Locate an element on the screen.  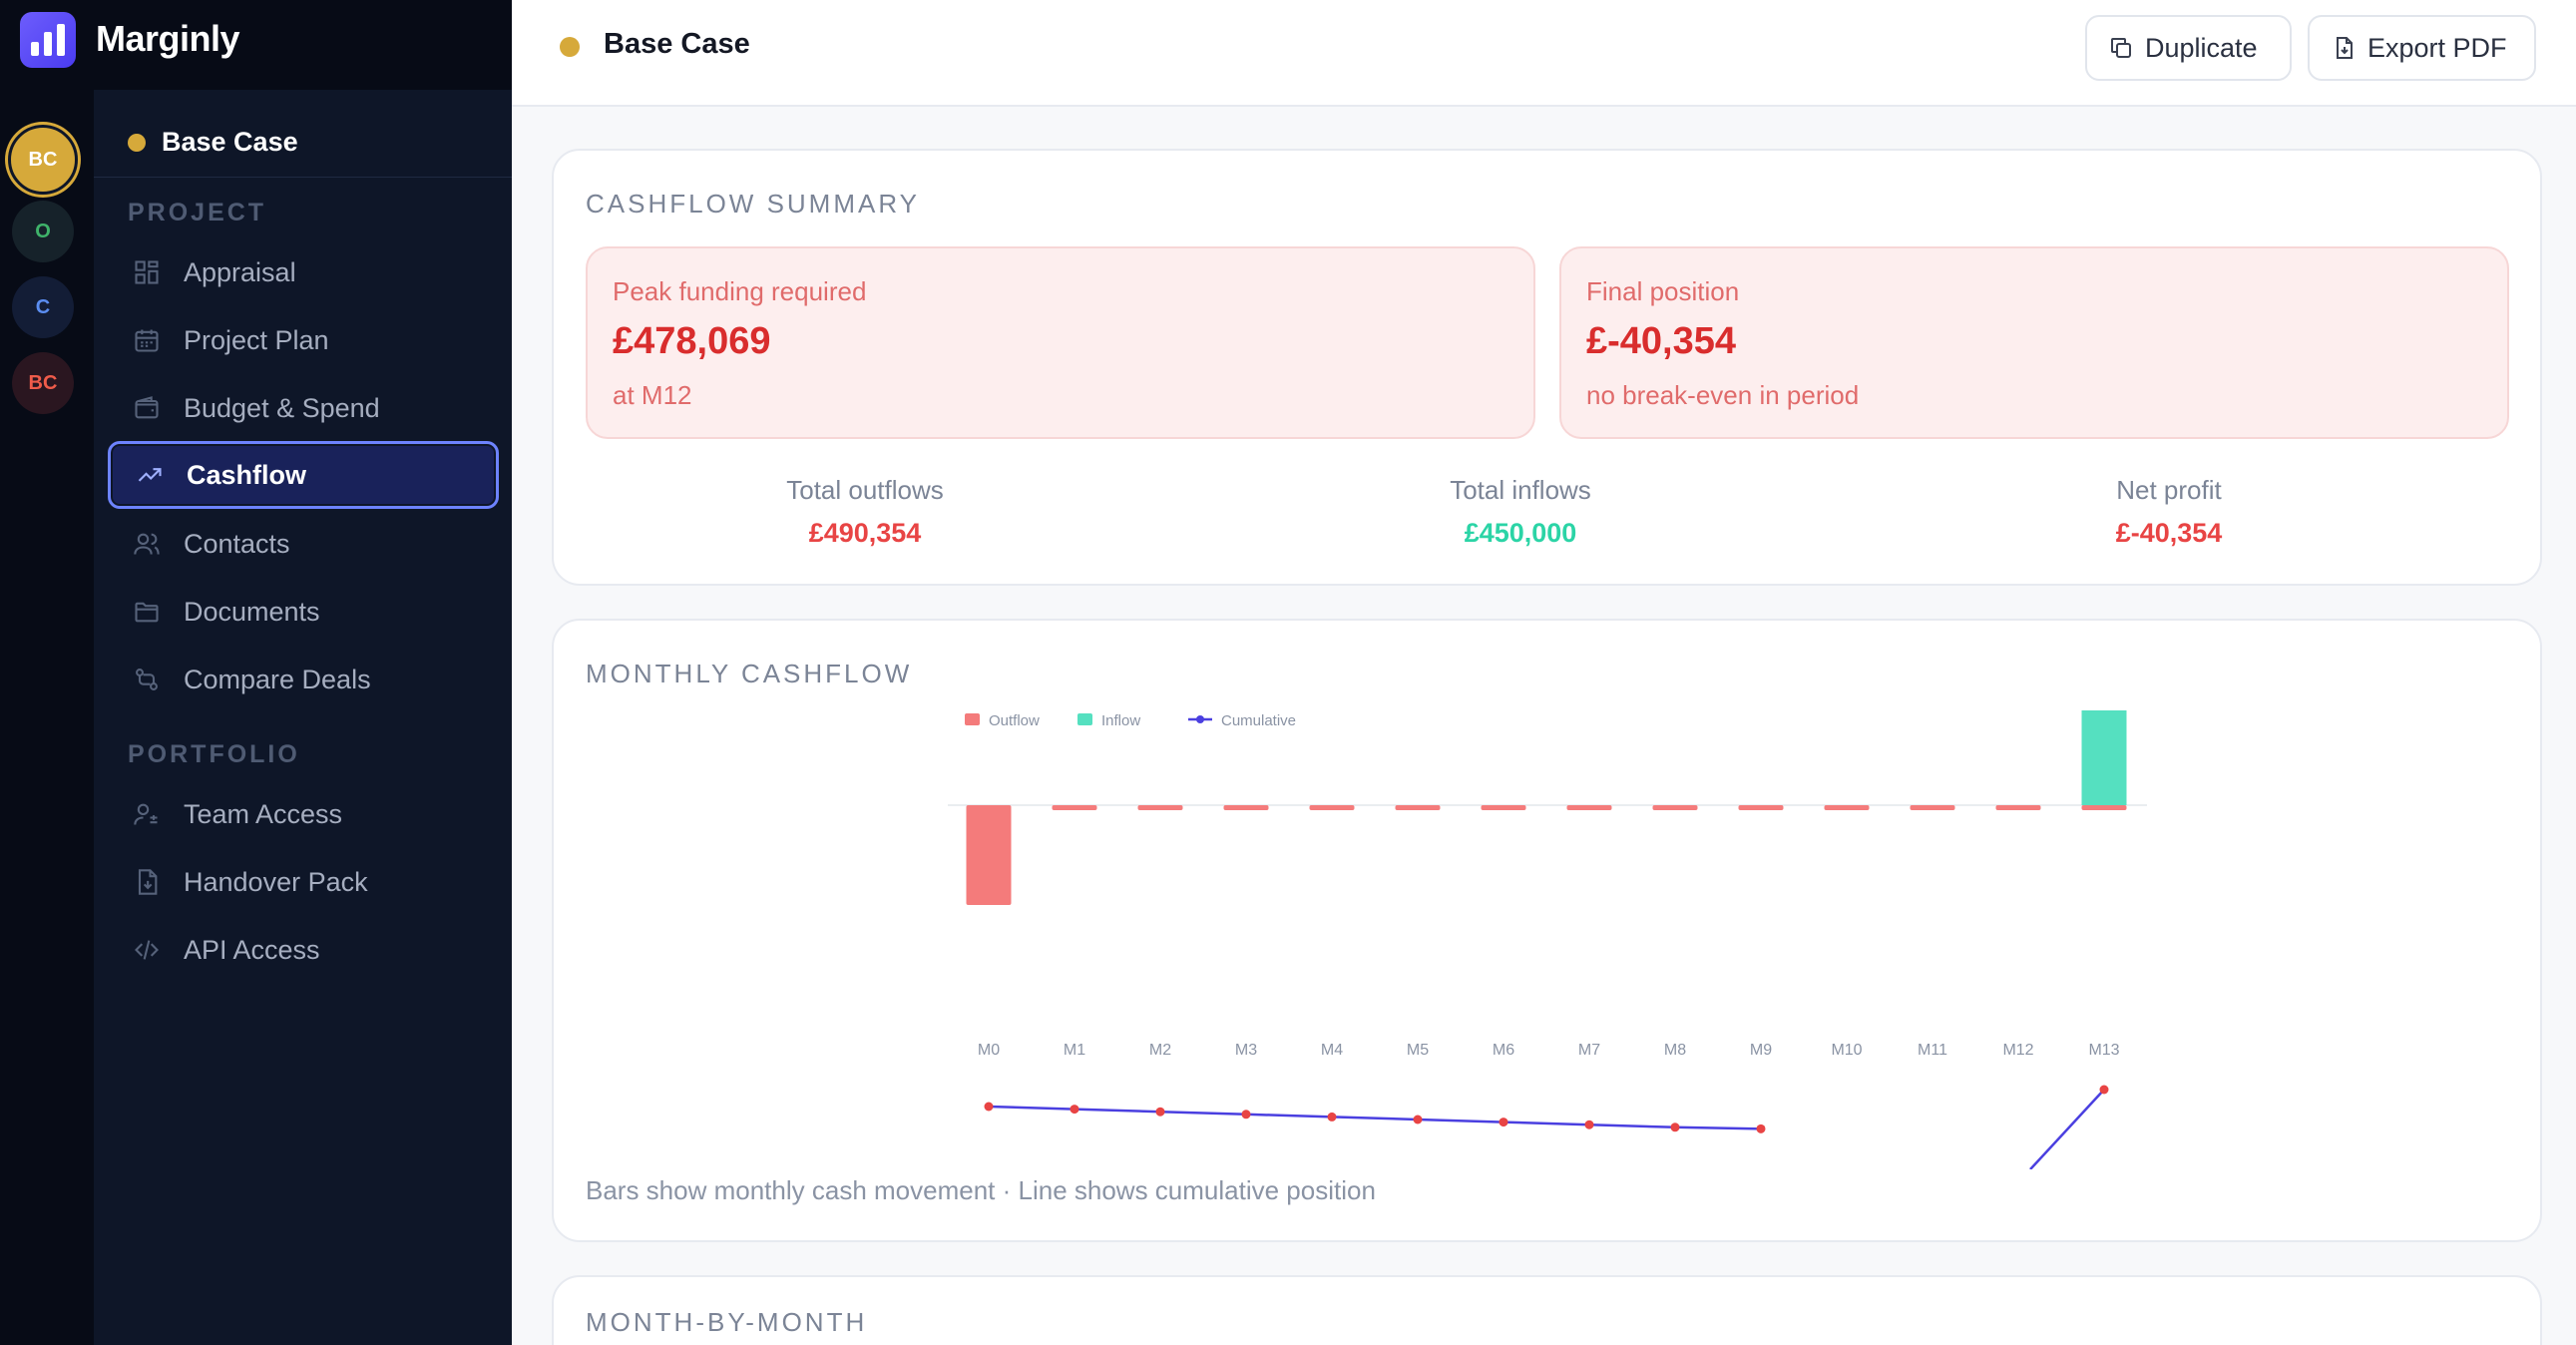
section-title-project: PROJECT is located at coordinates (197, 212).